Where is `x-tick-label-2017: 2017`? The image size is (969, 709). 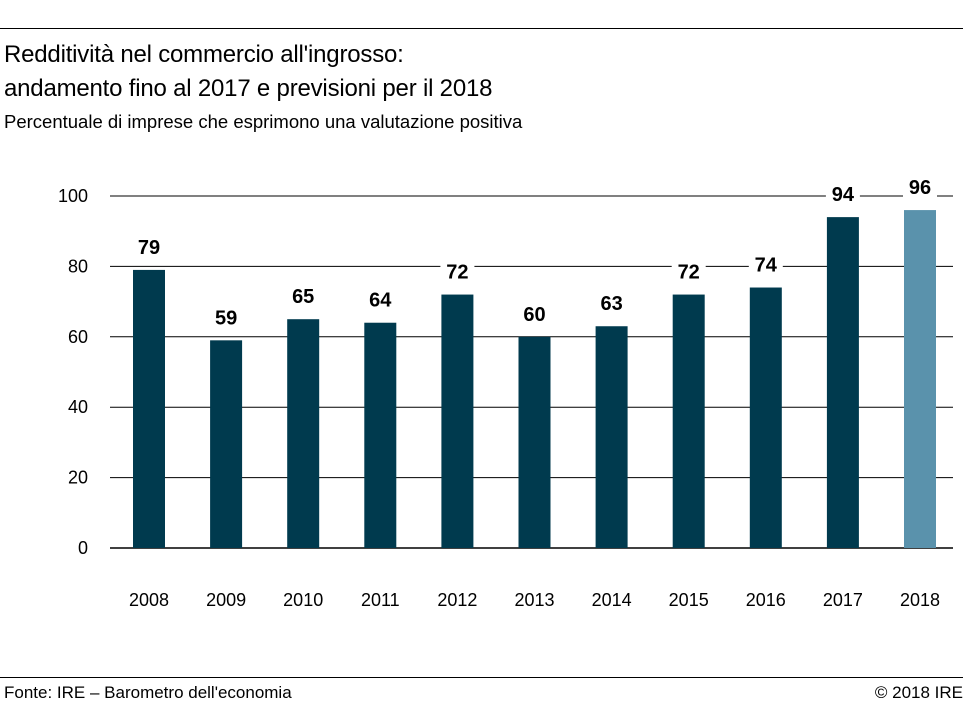
x-tick-label-2017: 2017 is located at coordinates (843, 600).